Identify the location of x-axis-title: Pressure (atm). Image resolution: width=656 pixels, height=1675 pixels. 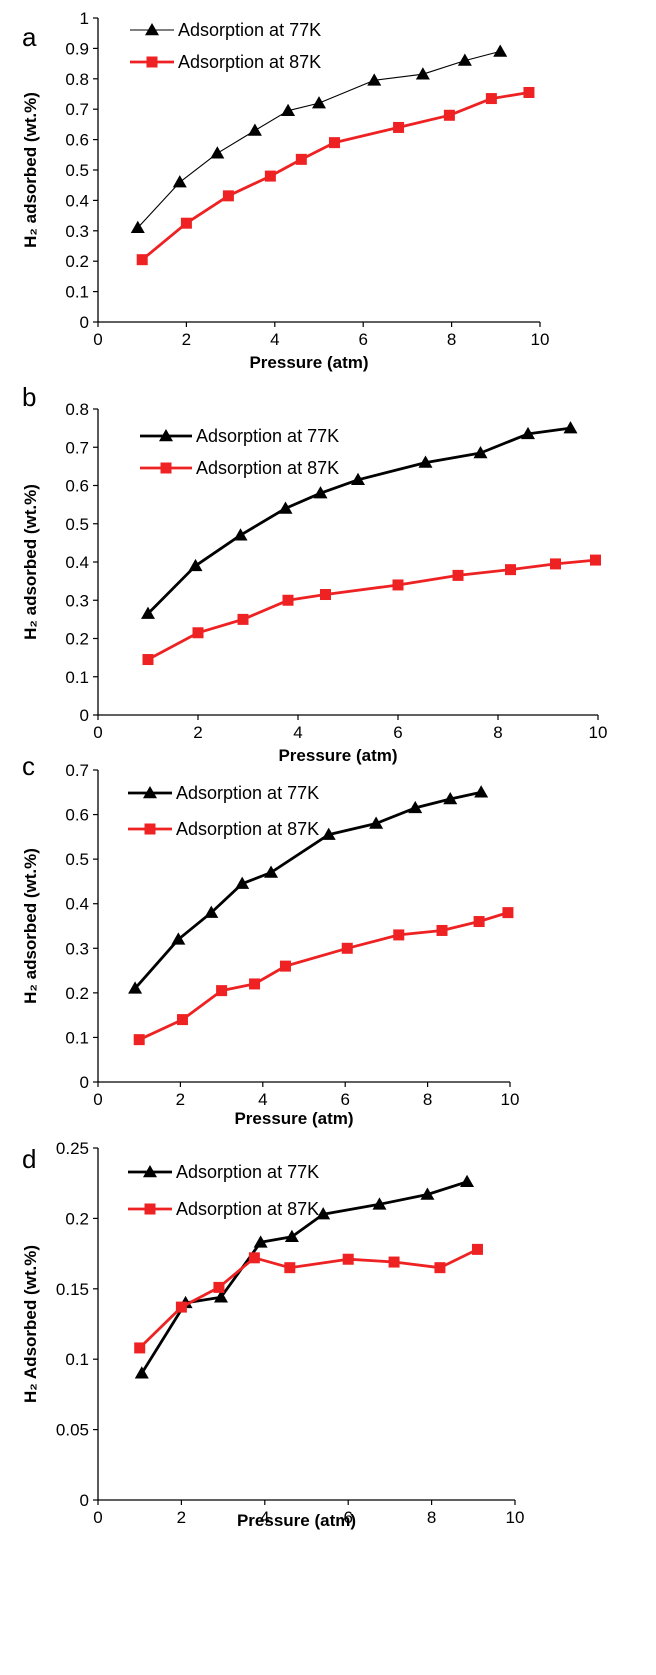
(337, 755).